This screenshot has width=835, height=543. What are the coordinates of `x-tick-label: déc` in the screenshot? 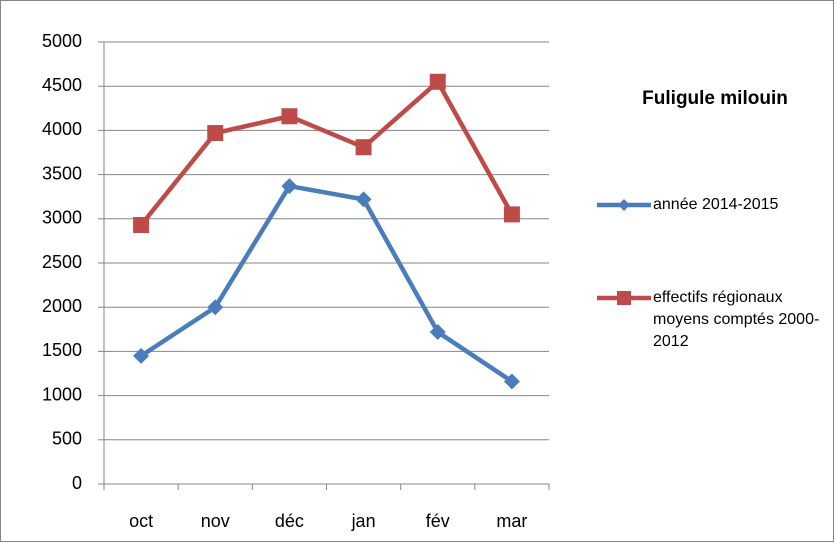 It's located at (289, 521).